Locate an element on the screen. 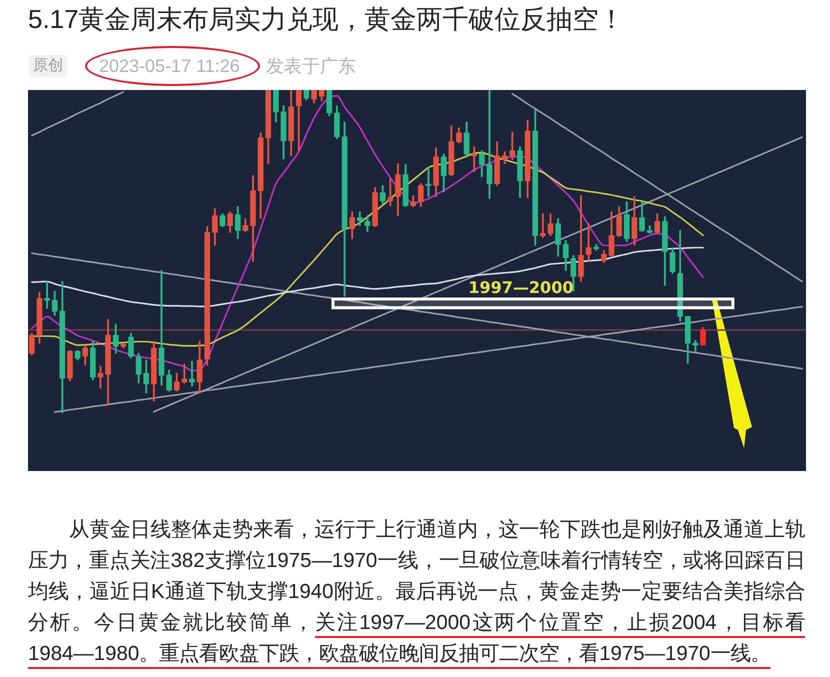  text: 发表于广东 is located at coordinates (311, 66).